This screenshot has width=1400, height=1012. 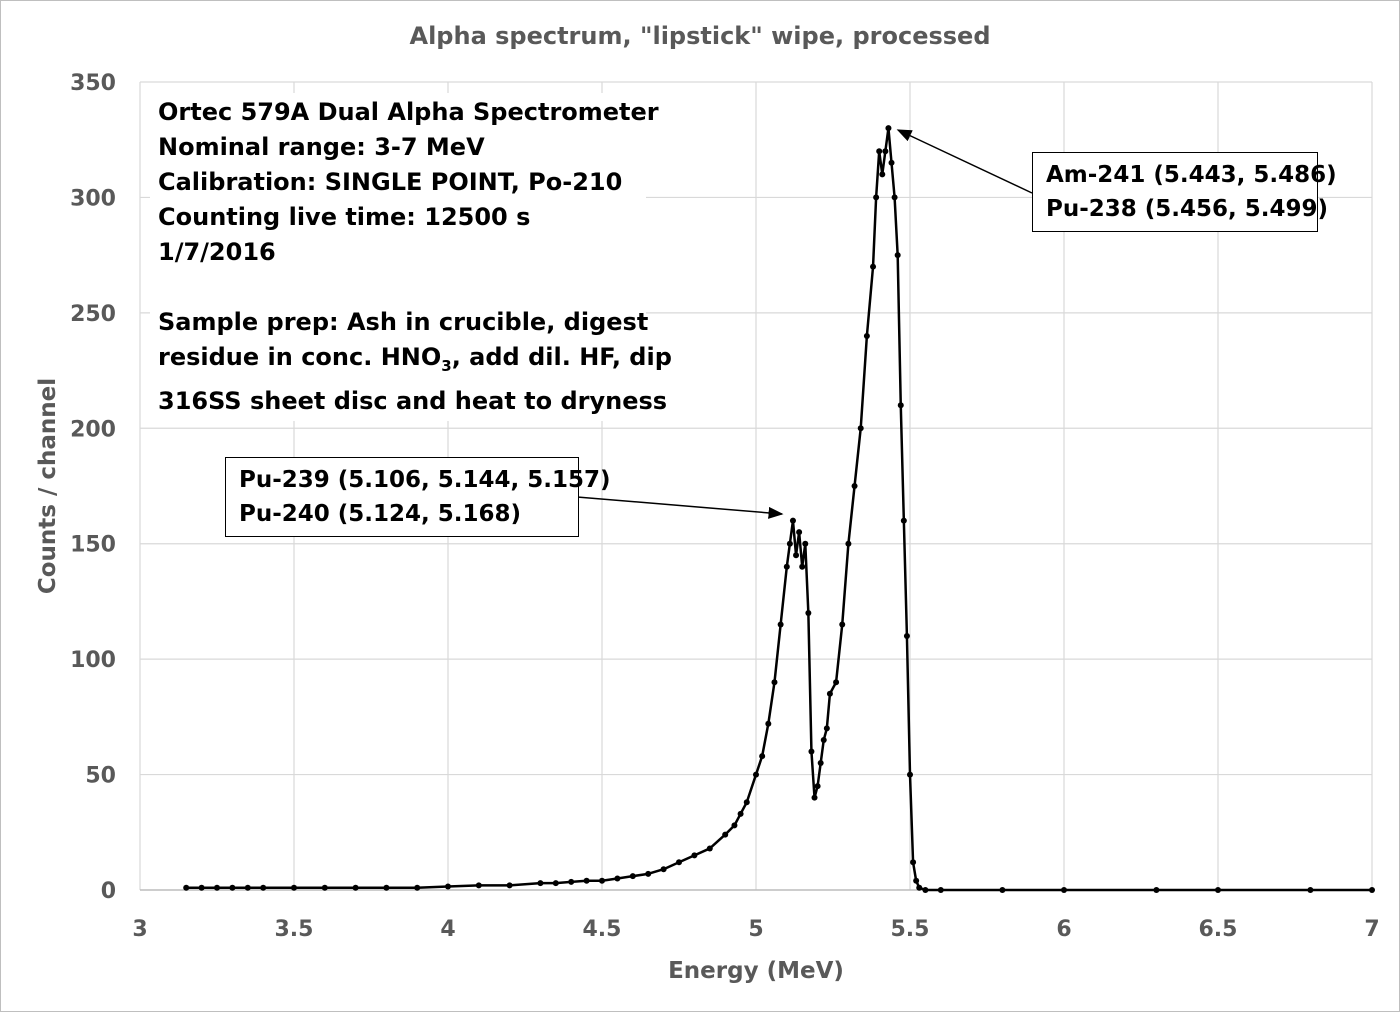 I want to click on info-line: 1/7/2016, so click(x=217, y=252).